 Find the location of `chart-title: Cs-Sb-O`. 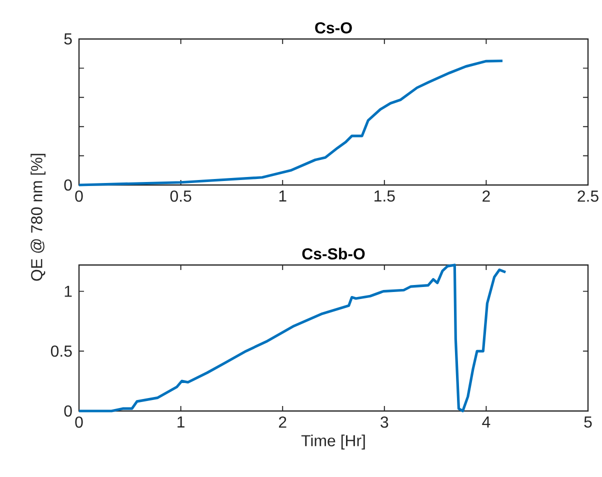

chart-title: Cs-Sb-O is located at coordinates (333, 254).